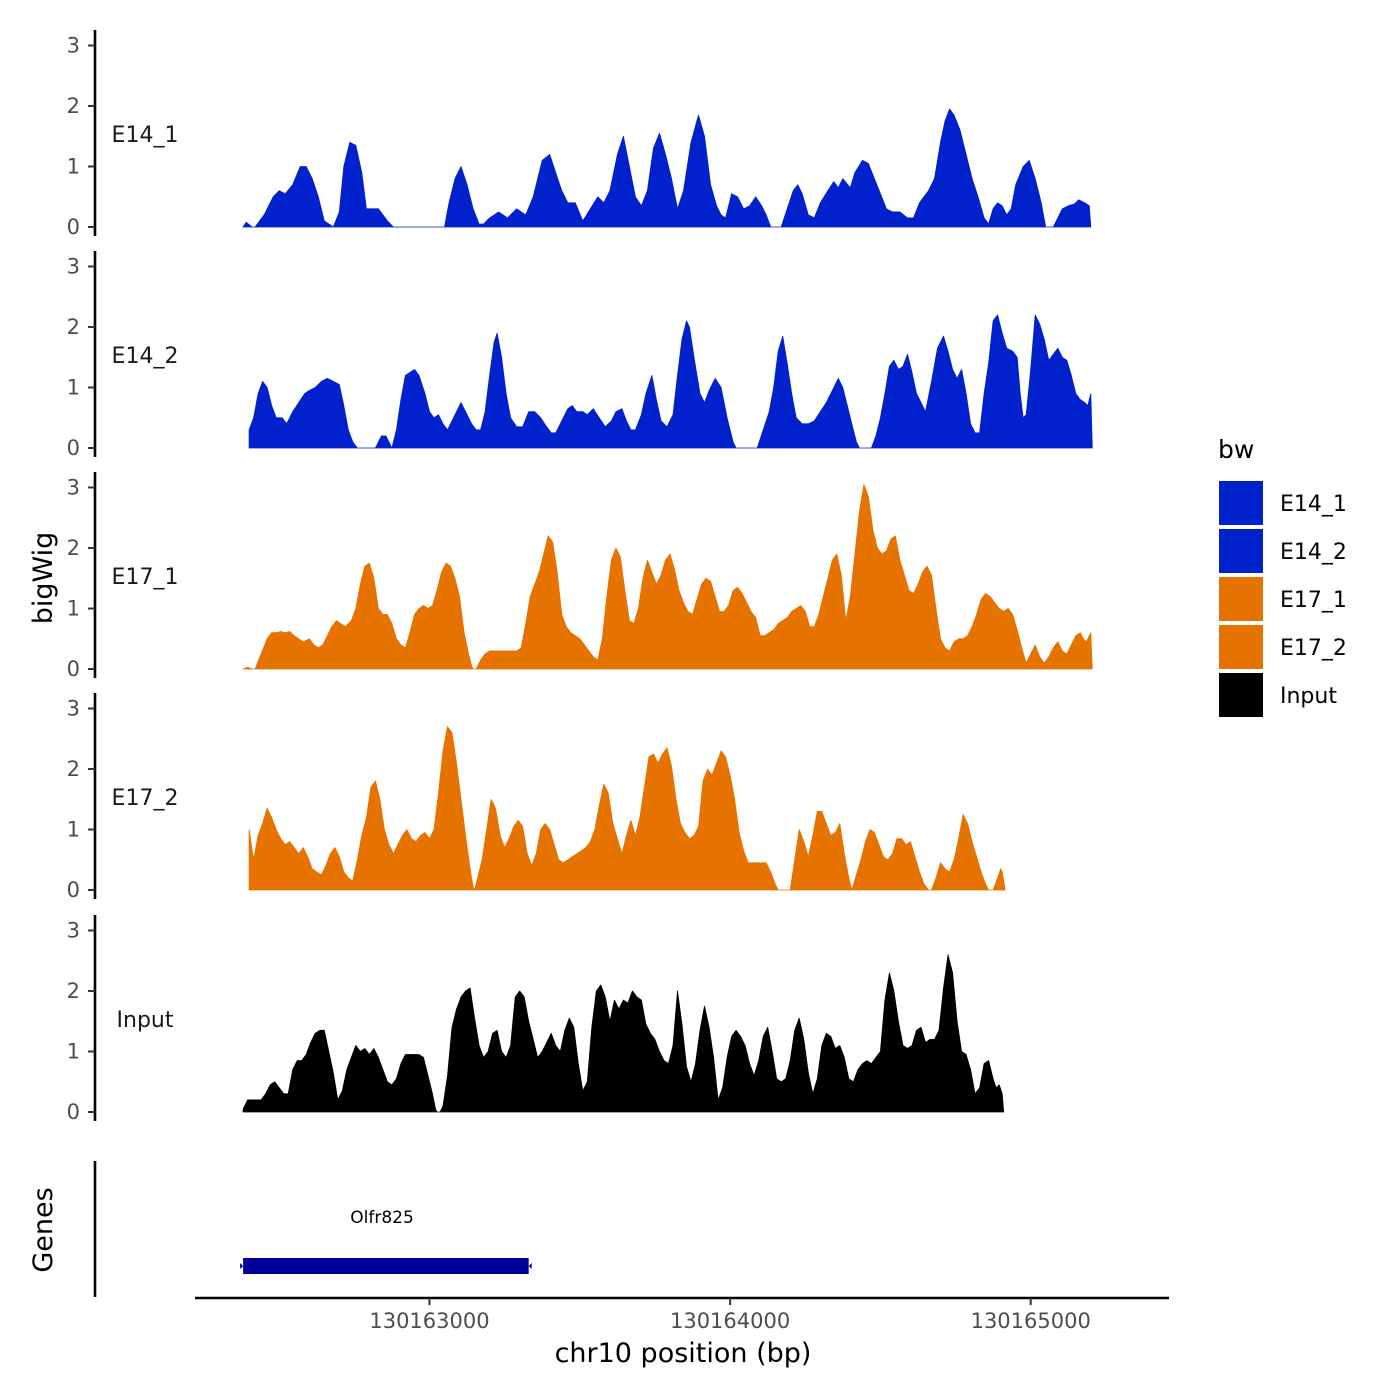 Image resolution: width=1400 pixels, height=1400 pixels. What do you see at coordinates (382, 1218) in the screenshot?
I see `gene-label: Olfr825` at bounding box center [382, 1218].